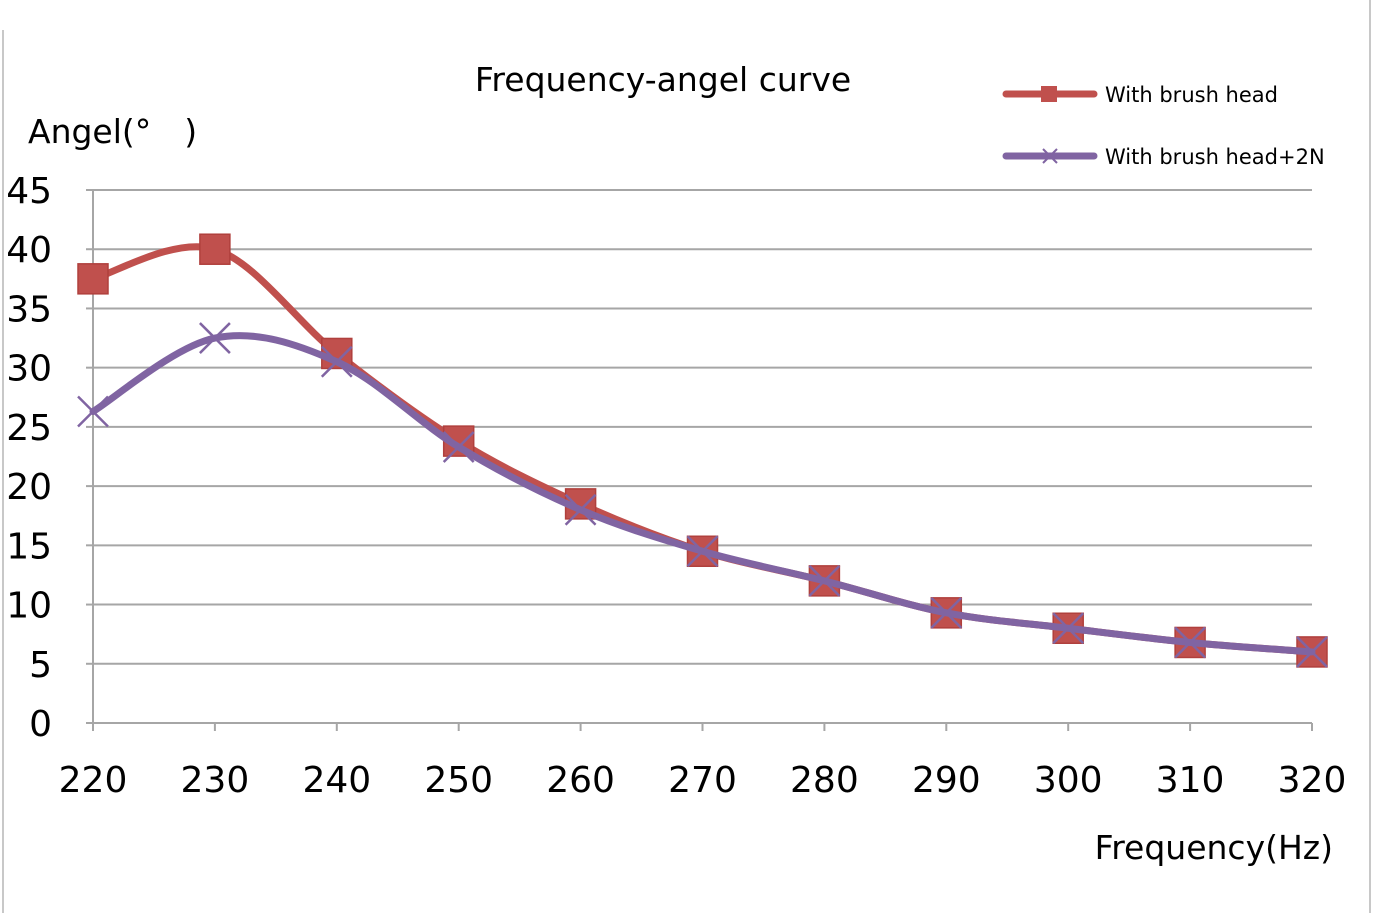  Describe the element at coordinates (580, 780) in the screenshot. I see `x-tick-label: 260` at that location.